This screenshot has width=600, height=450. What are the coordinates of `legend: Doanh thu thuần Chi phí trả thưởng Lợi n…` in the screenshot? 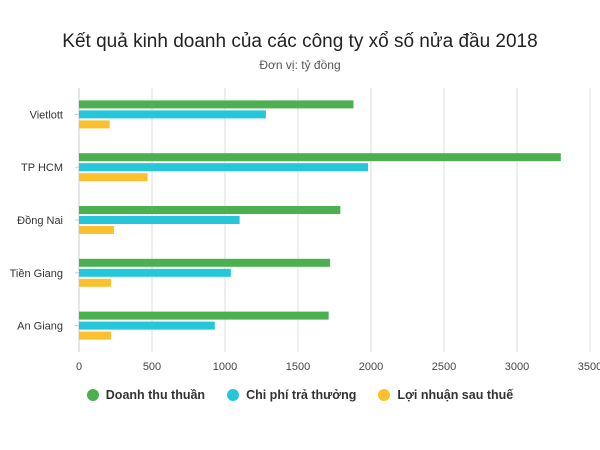 It's located at (300, 395).